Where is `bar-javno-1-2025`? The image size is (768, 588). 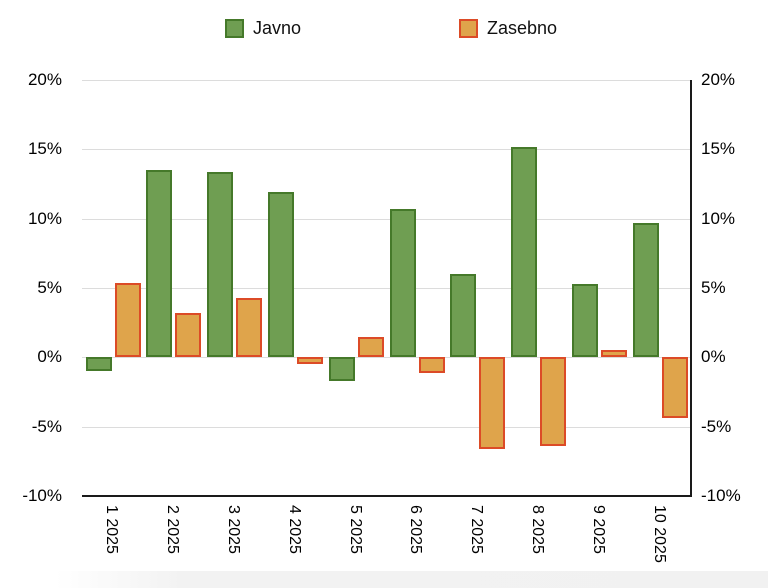
bar-javno-1-2025 is located at coordinates (98, 364).